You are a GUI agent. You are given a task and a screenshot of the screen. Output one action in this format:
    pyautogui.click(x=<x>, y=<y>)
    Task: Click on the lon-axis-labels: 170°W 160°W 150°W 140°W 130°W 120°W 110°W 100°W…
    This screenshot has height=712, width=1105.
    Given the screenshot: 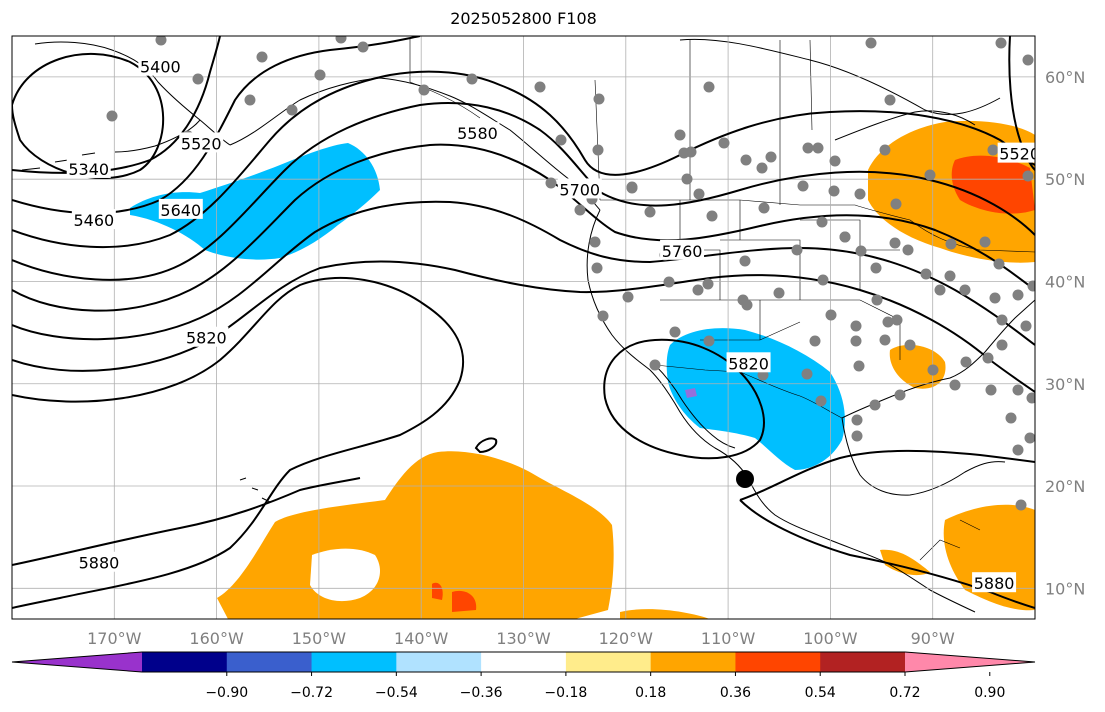 What is the action you would take?
    pyautogui.click(x=521, y=638)
    